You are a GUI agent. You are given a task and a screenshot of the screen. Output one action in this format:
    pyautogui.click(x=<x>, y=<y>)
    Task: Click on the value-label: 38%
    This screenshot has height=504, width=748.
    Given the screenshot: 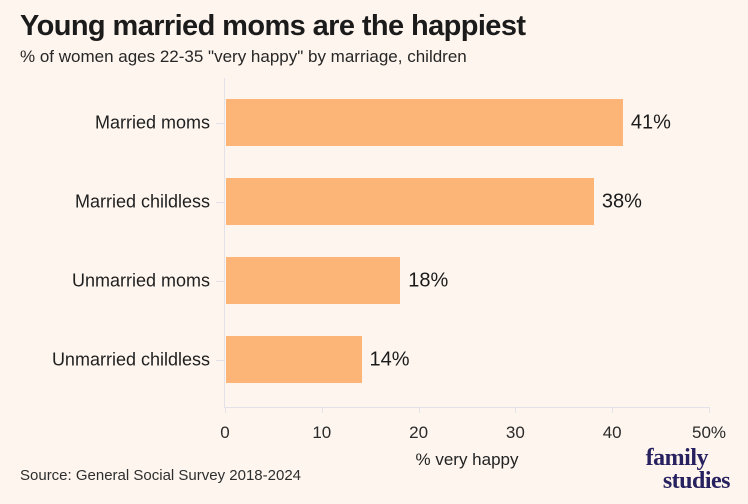 What is the action you would take?
    pyautogui.click(x=621, y=201)
    